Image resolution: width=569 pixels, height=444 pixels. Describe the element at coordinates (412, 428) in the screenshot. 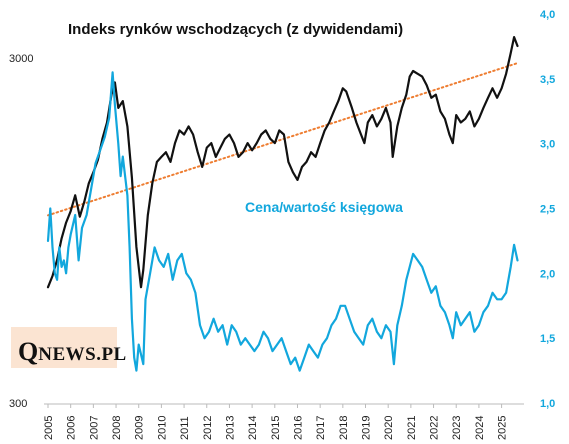

I see `x-tick-label: 2021` at that location.